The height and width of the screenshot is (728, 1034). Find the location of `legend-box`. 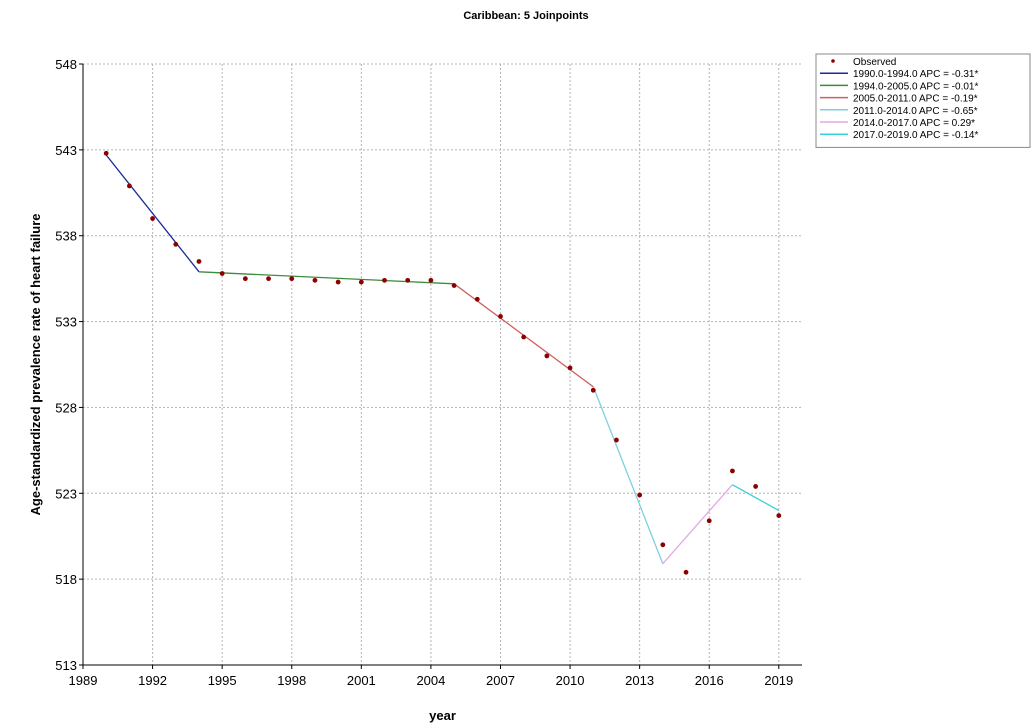

legend-box is located at coordinates (923, 100).